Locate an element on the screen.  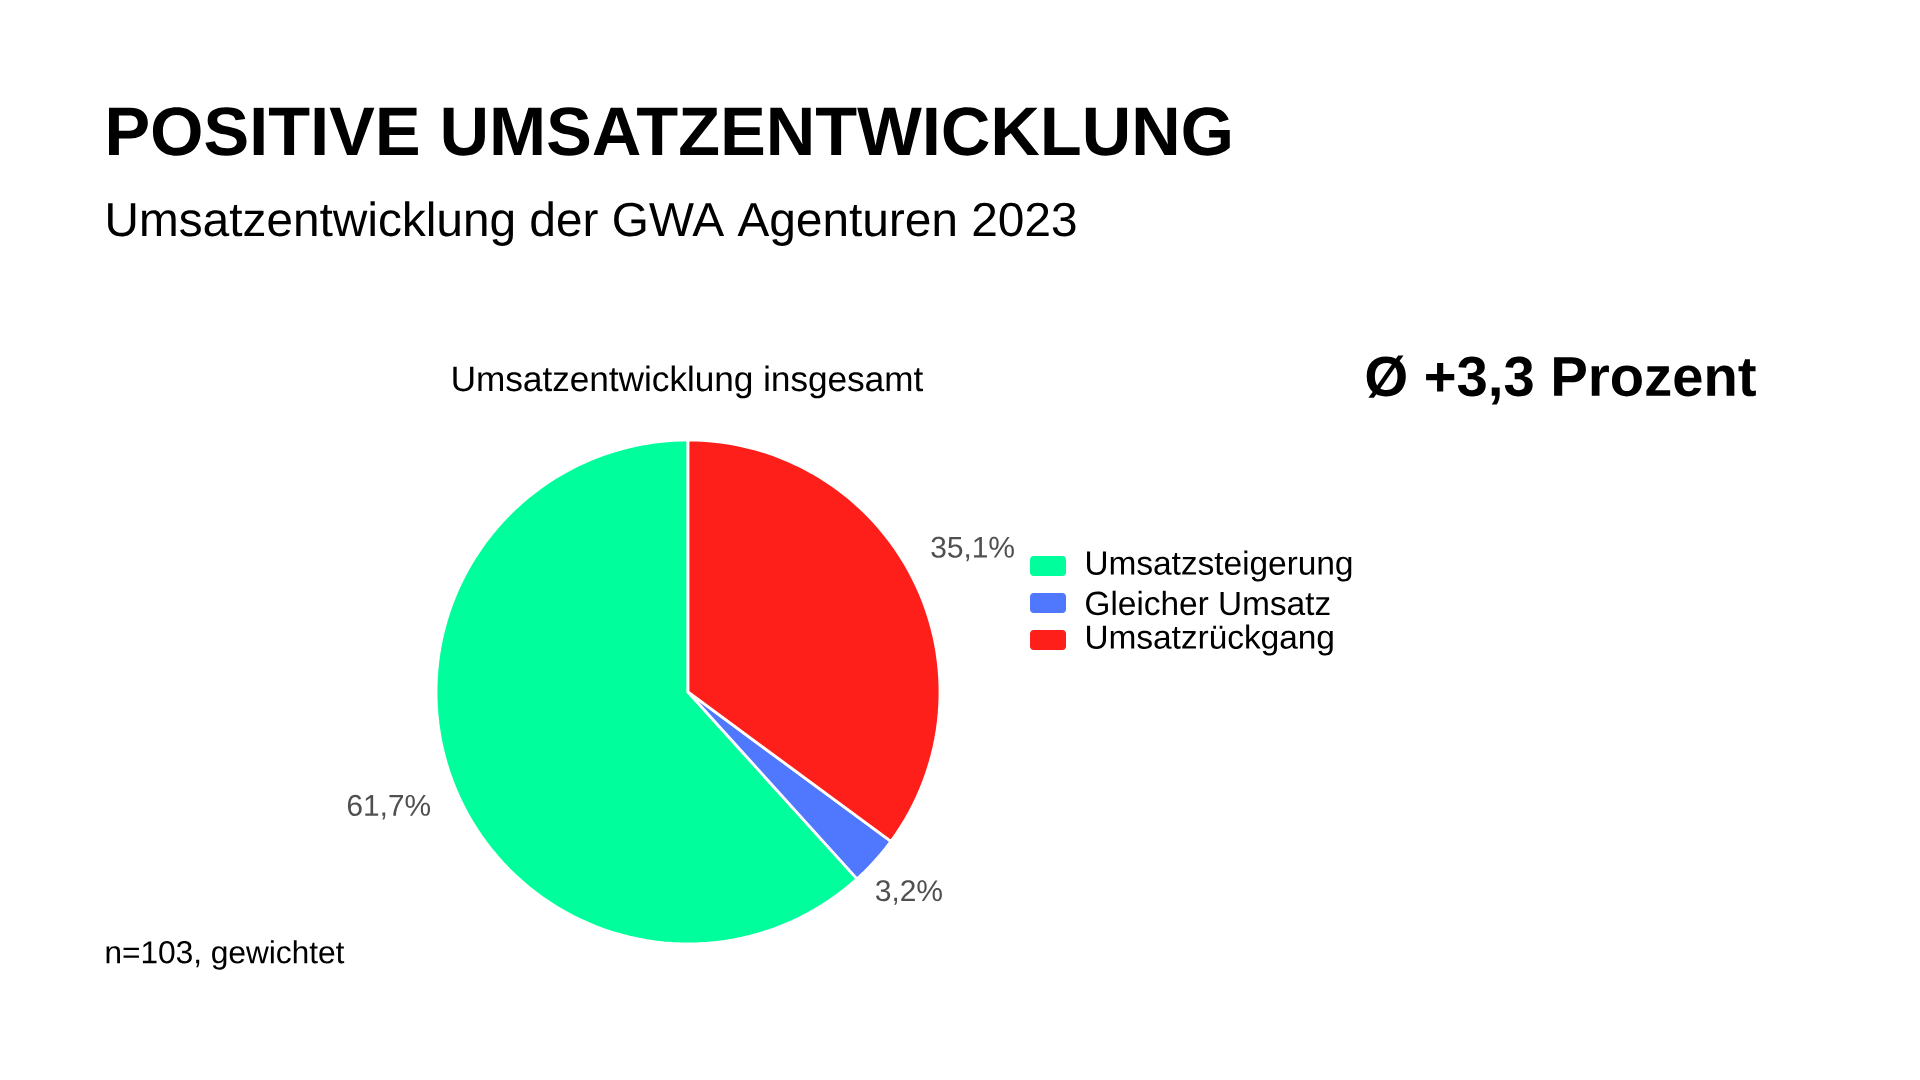
text: POSITIVE UMSATZENTWICKLUNG is located at coordinates (669, 131).